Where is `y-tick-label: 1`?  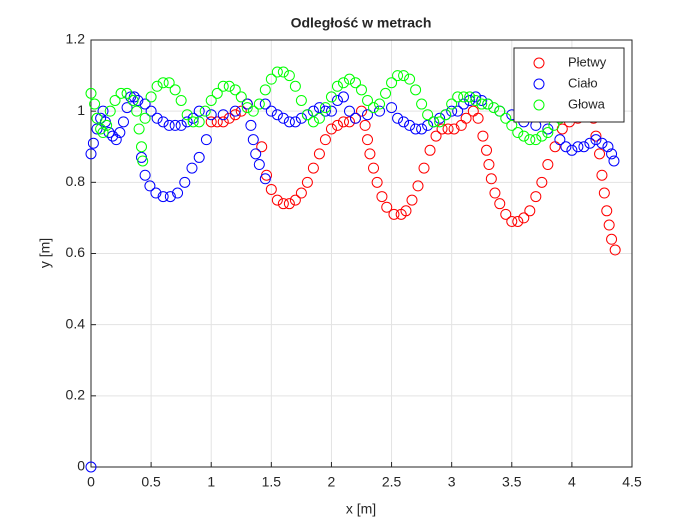 y-tick-label: 1 is located at coordinates (81, 110).